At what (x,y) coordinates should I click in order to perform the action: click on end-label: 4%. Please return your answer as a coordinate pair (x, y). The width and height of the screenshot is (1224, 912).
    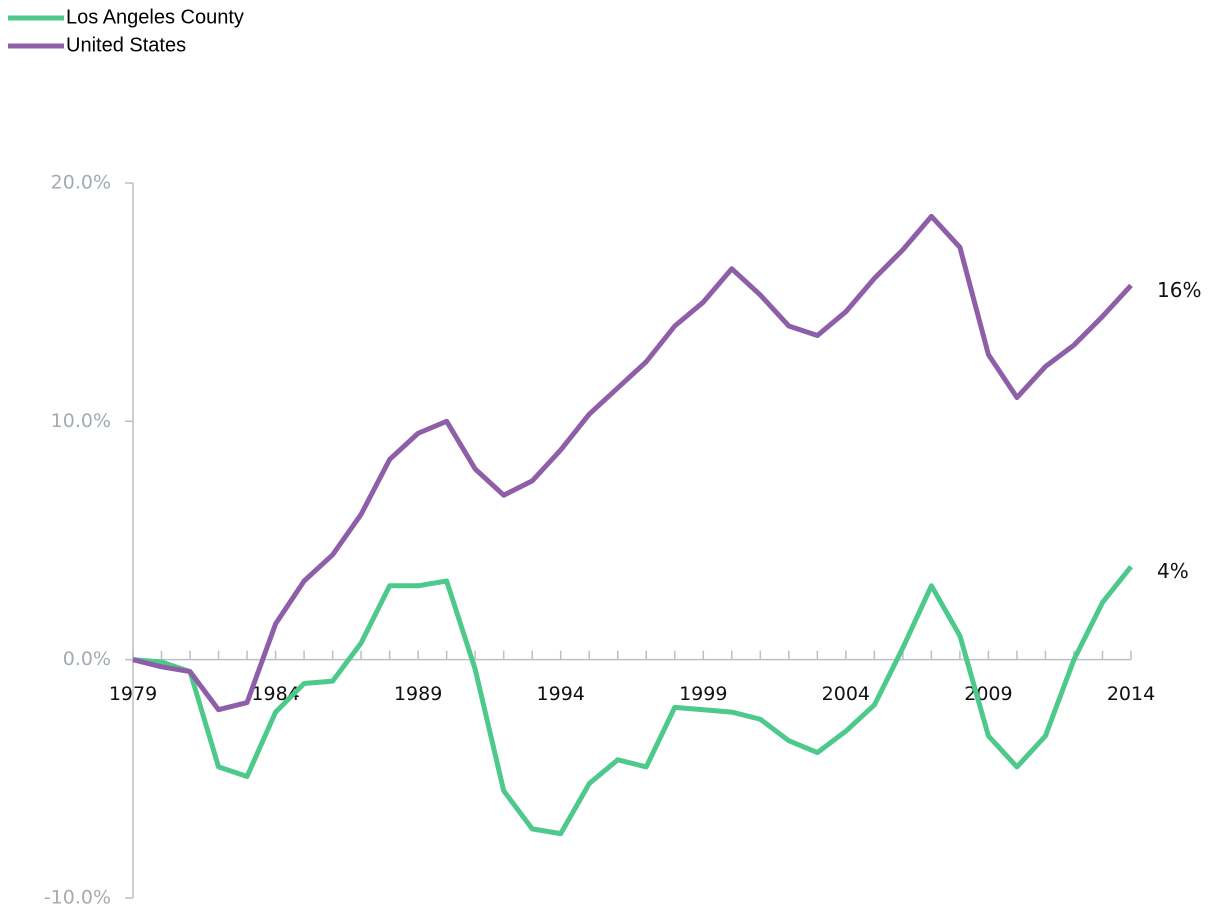
    Looking at the image, I should click on (1173, 571).